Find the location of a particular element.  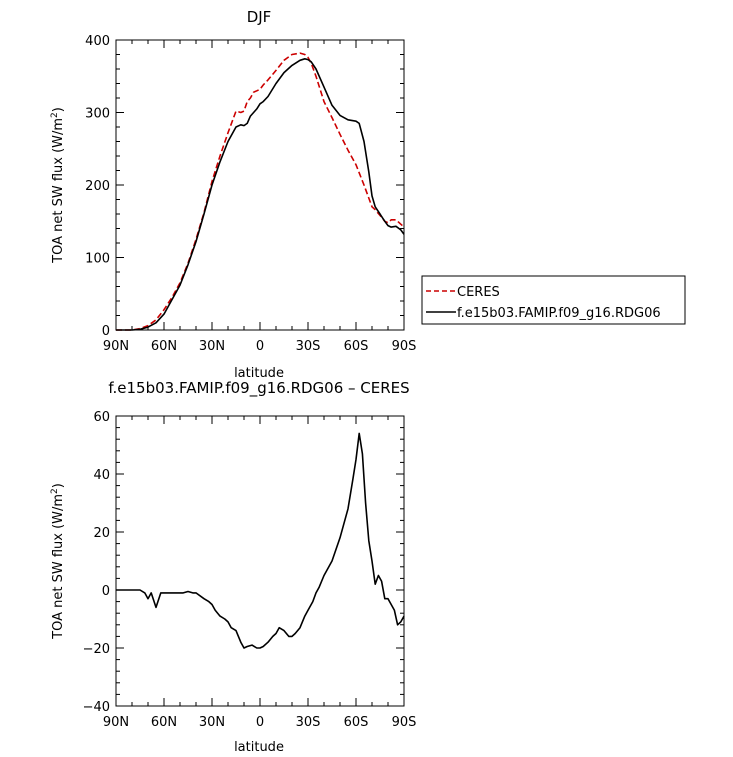

legend-label-model: f.e15b03.FAMIP.f09_g16.RDG06 is located at coordinates (559, 313).